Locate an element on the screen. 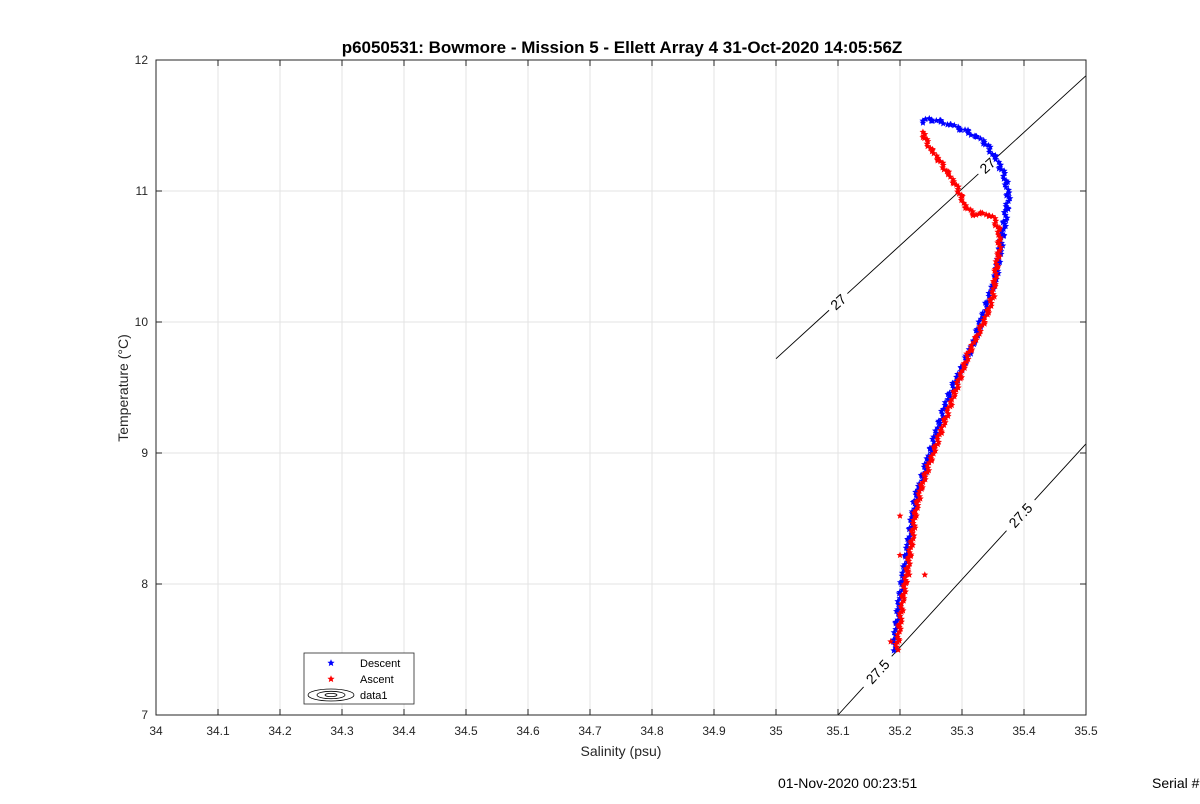 This screenshot has width=1200, height=804. x-tick-label: 35.4 is located at coordinates (1024, 731).